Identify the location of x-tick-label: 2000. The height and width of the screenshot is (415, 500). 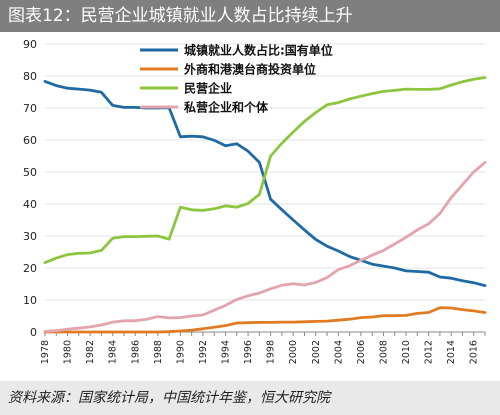
(293, 352).